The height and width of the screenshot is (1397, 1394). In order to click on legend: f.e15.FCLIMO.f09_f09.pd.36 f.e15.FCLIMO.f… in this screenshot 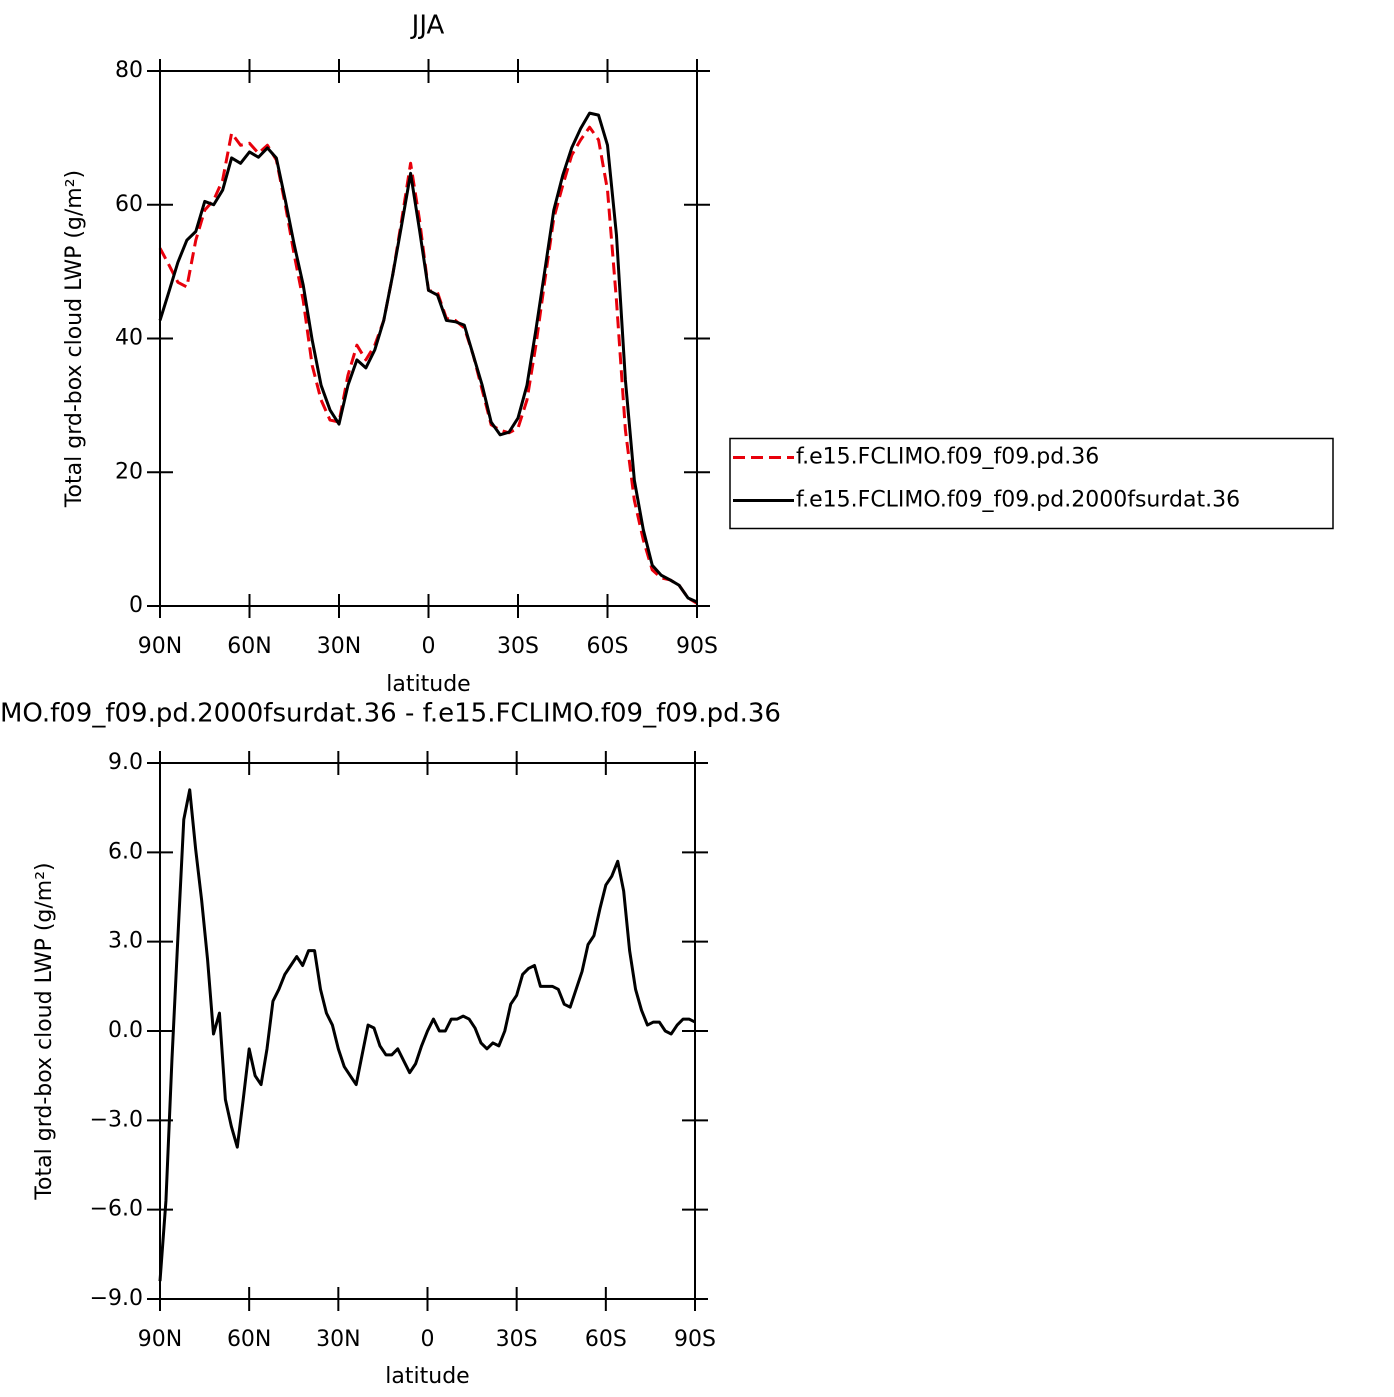, I will do `click(1031, 483)`.